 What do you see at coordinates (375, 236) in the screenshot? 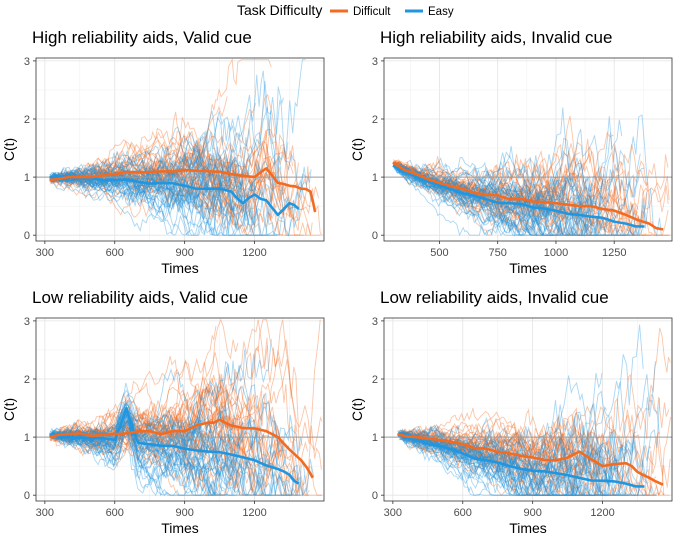
I see `y-tick-label: 0` at bounding box center [375, 236].